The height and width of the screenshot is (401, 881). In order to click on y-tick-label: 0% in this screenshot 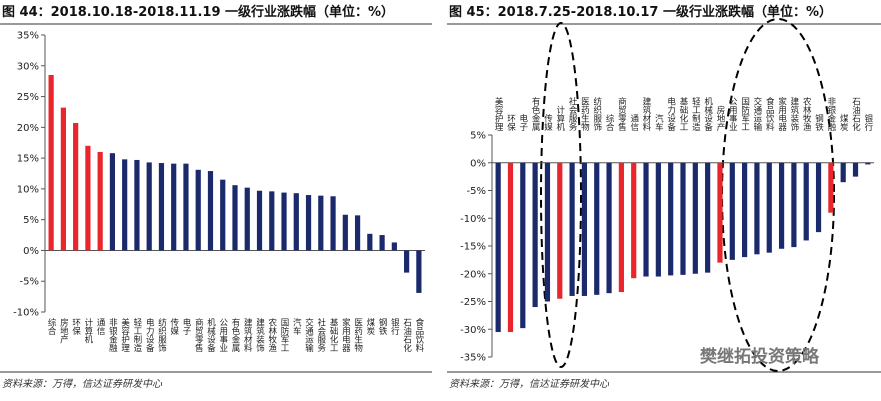, I will do `click(478, 163)`.